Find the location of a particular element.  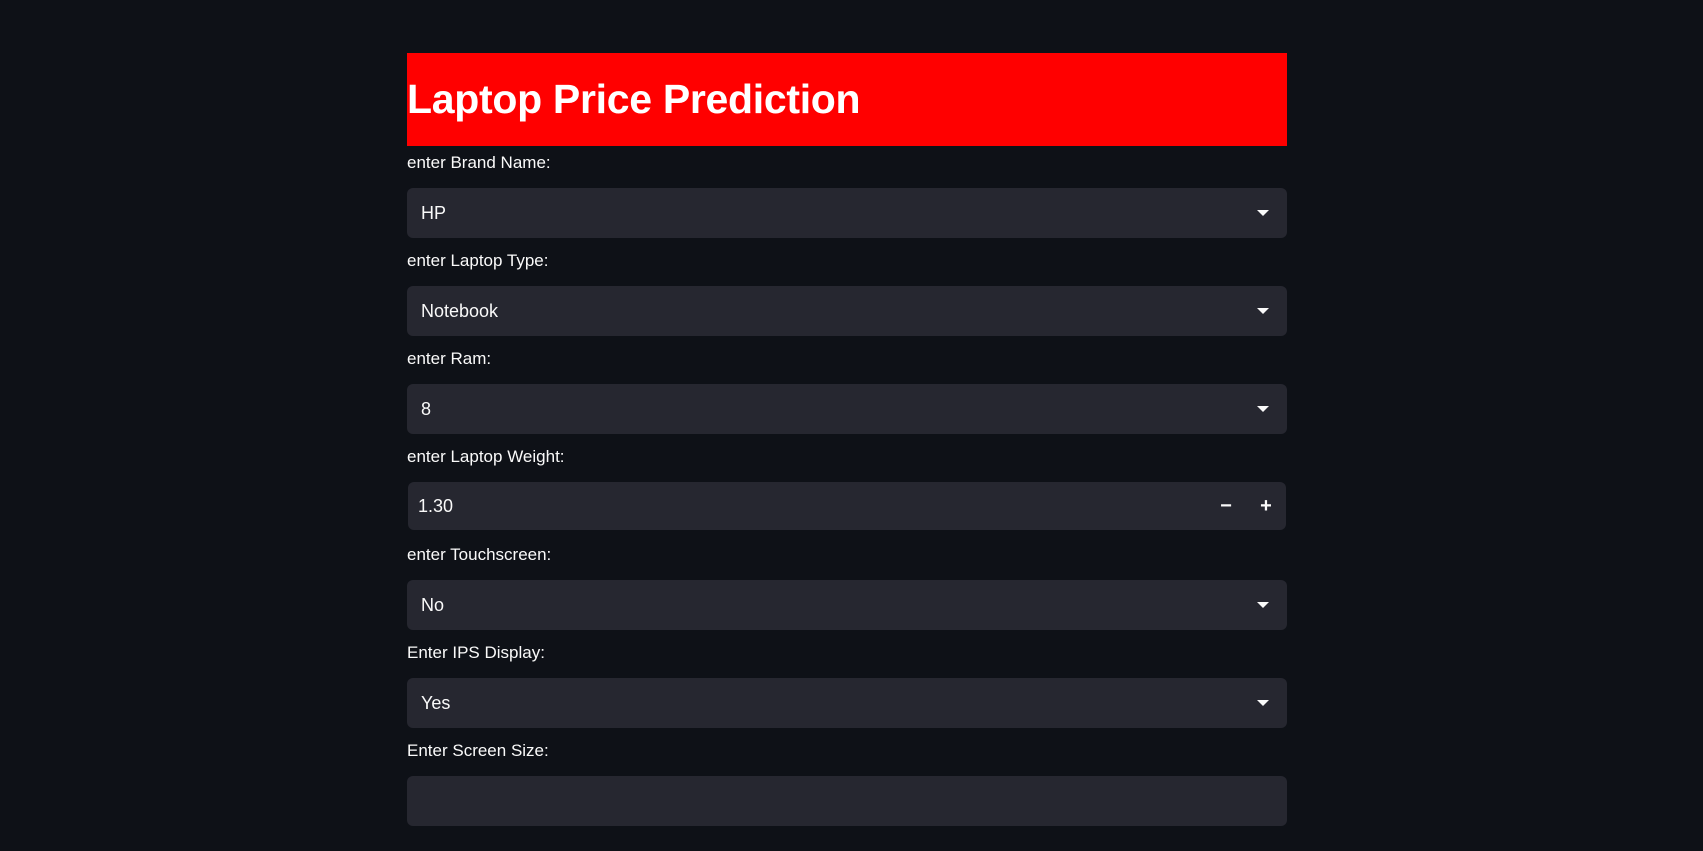

brand-select: HP is located at coordinates (847, 213).